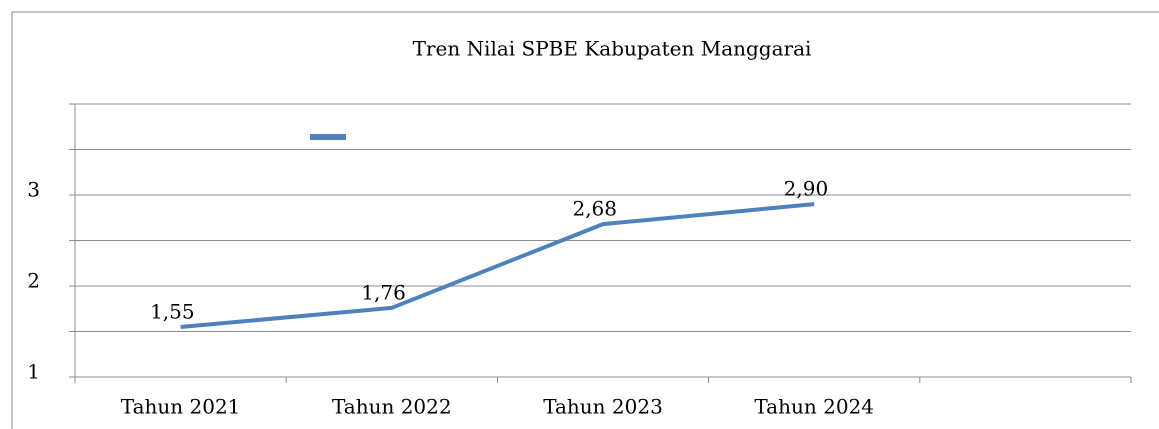 The width and height of the screenshot is (1159, 429). What do you see at coordinates (172, 311) in the screenshot?
I see `data-label: 1,55` at bounding box center [172, 311].